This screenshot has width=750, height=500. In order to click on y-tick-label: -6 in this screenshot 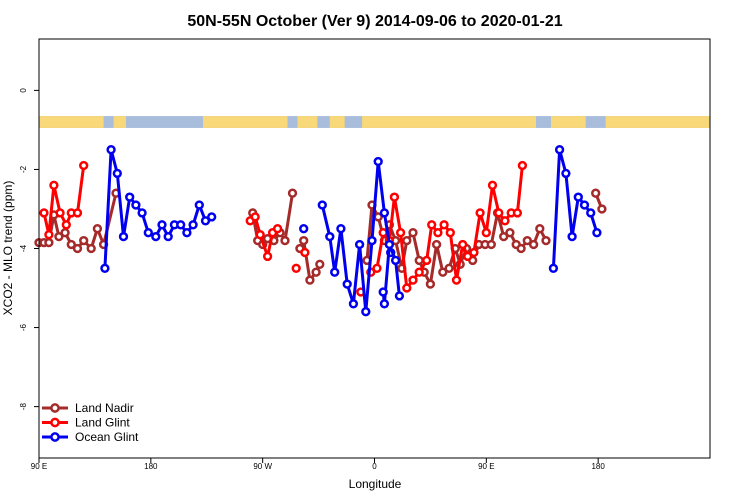, I will do `click(23, 327)`.